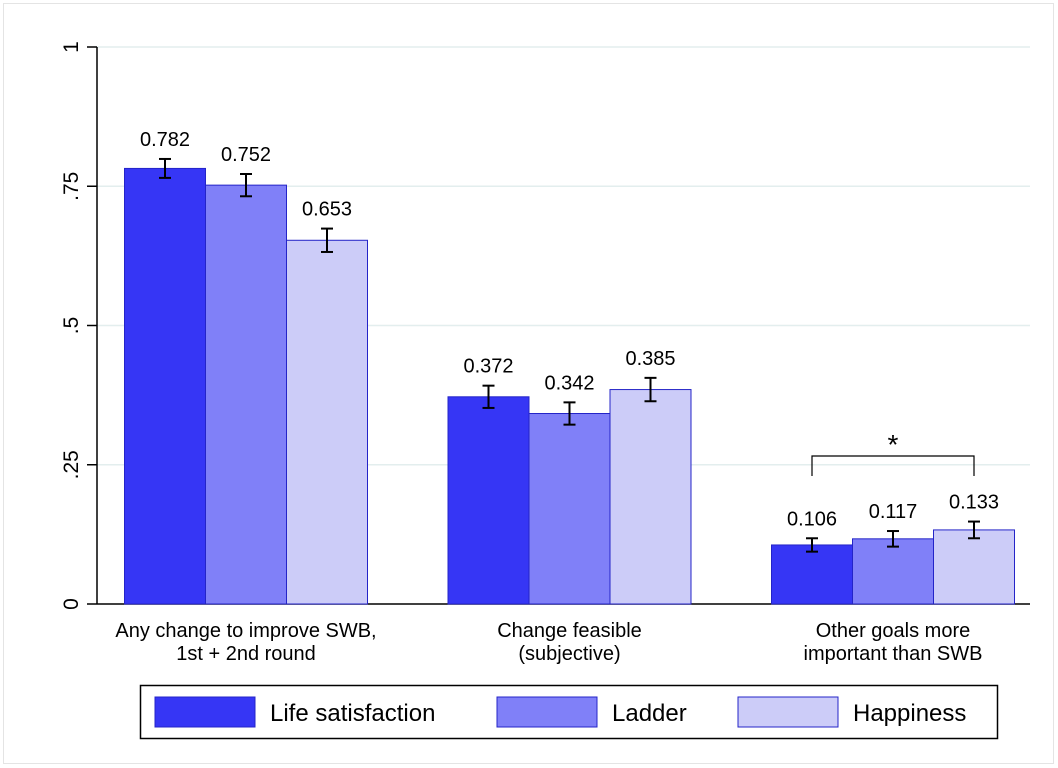 The width and height of the screenshot is (1058, 768). What do you see at coordinates (893, 512) in the screenshot?
I see `value-label: 0.117` at bounding box center [893, 512].